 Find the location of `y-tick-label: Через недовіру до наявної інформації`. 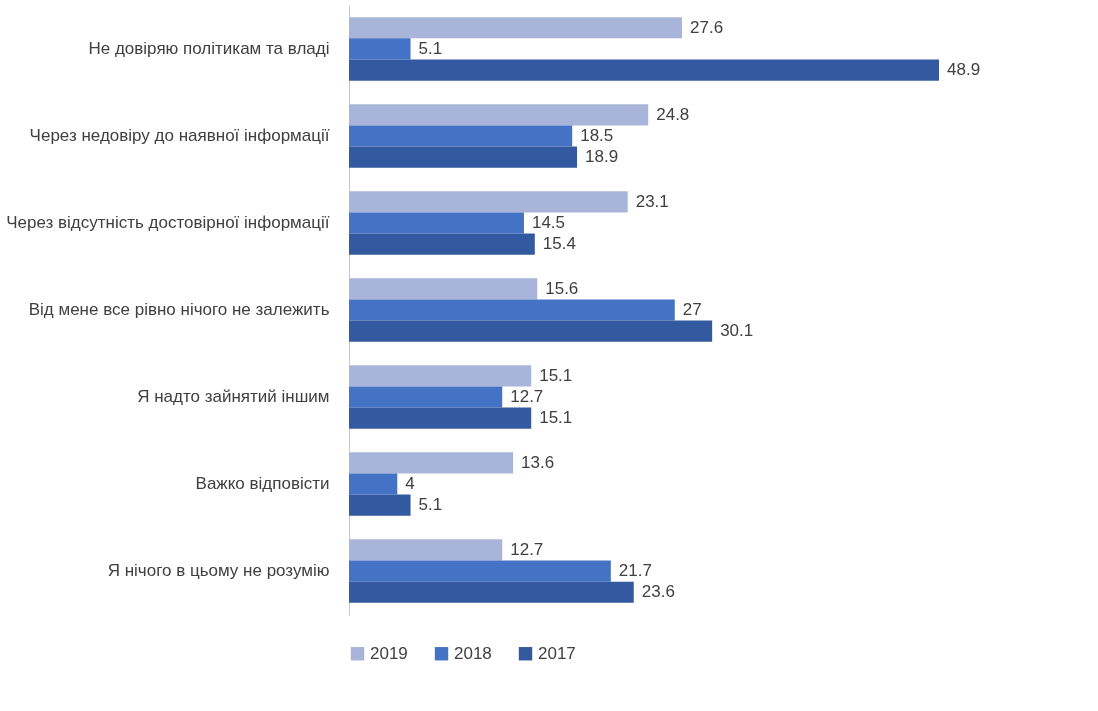

y-tick-label: Через недовіру до наявної інформації is located at coordinates (179, 135).